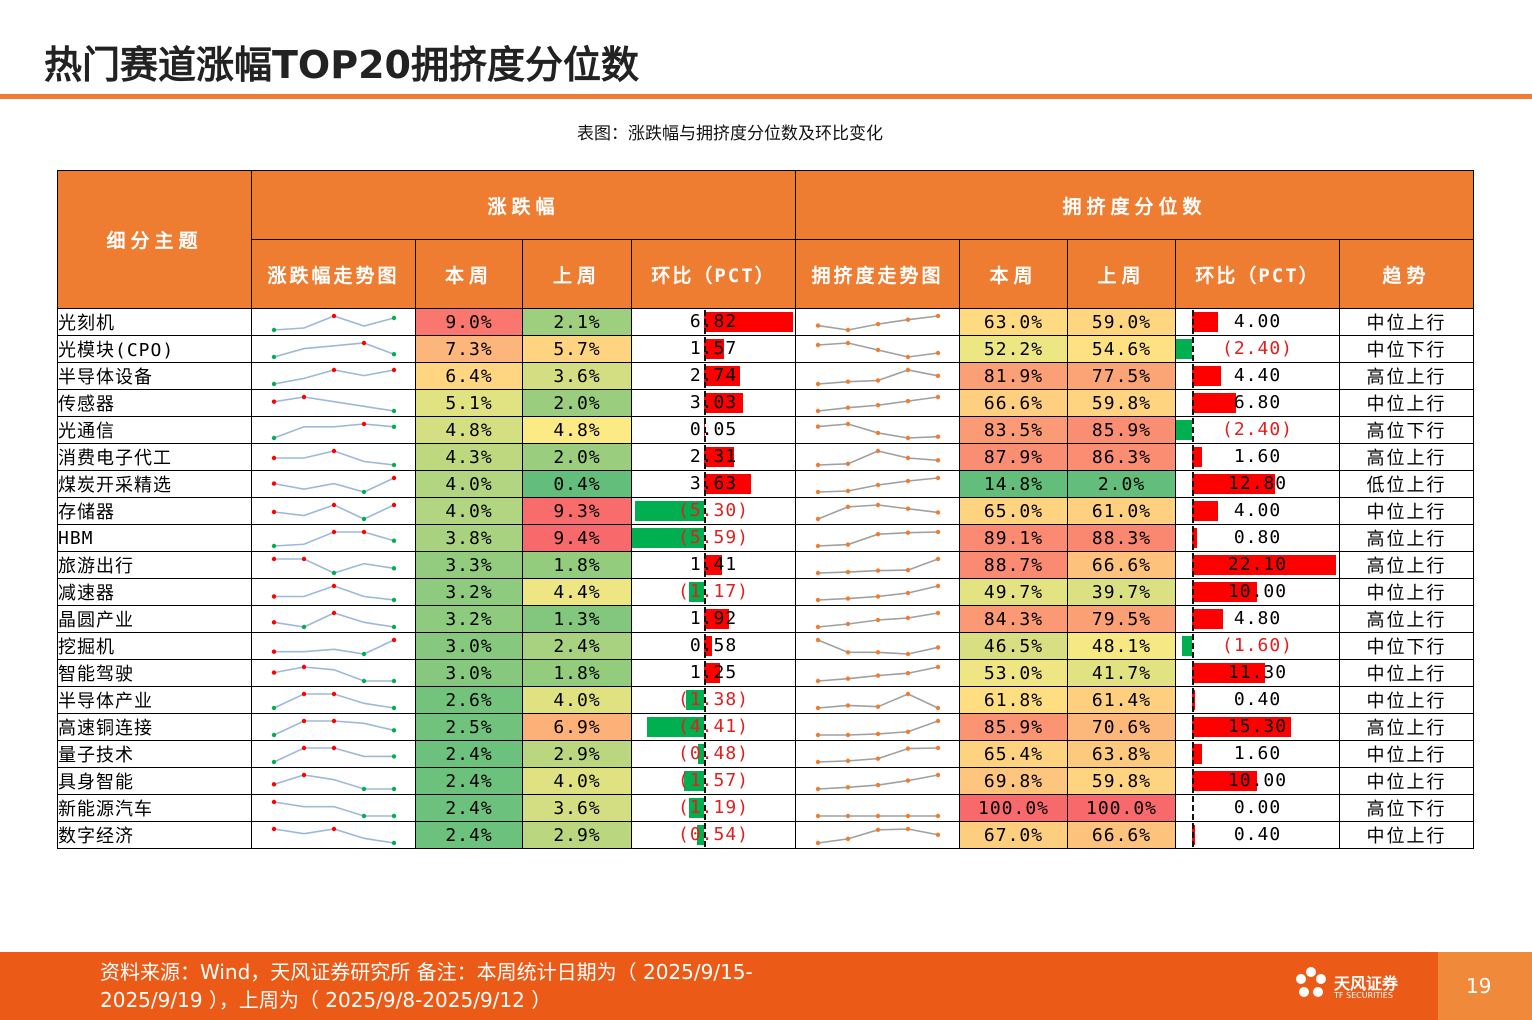 This screenshot has height=1020, width=1532. What do you see at coordinates (333, 674) in the screenshot?
I see `sparkline-path` at bounding box center [333, 674].